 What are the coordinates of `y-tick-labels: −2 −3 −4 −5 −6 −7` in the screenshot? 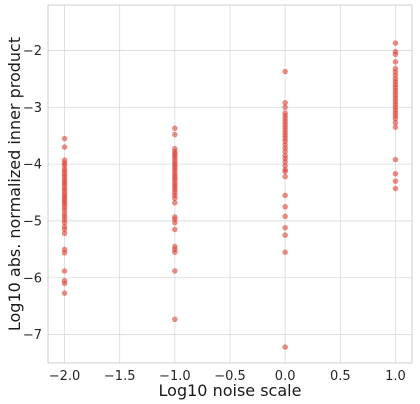 It's located at (32, 193).